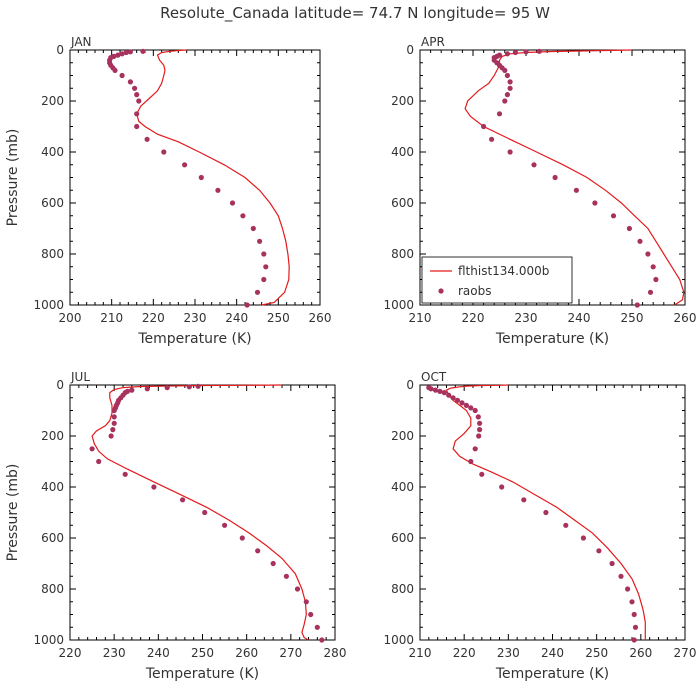  I want to click on x-tick-label: 280, so click(335, 653).